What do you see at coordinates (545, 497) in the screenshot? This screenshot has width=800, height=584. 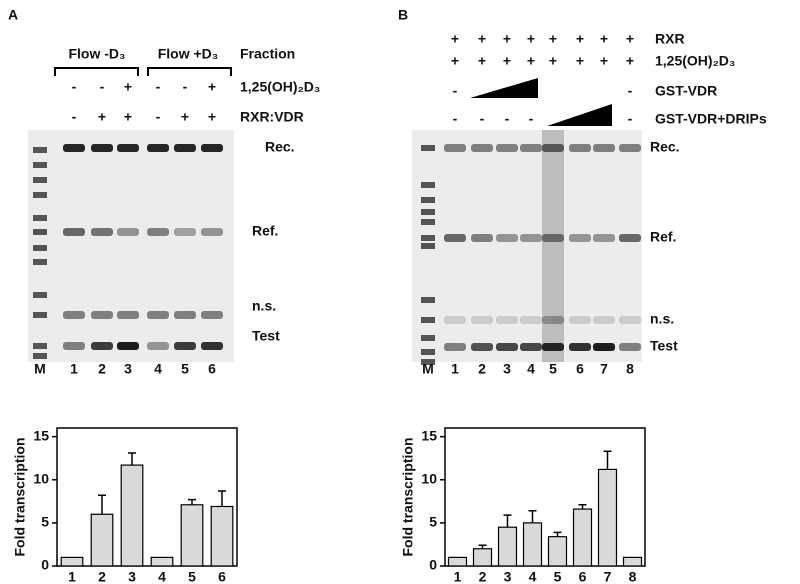 I see `plot-frame` at bounding box center [545, 497].